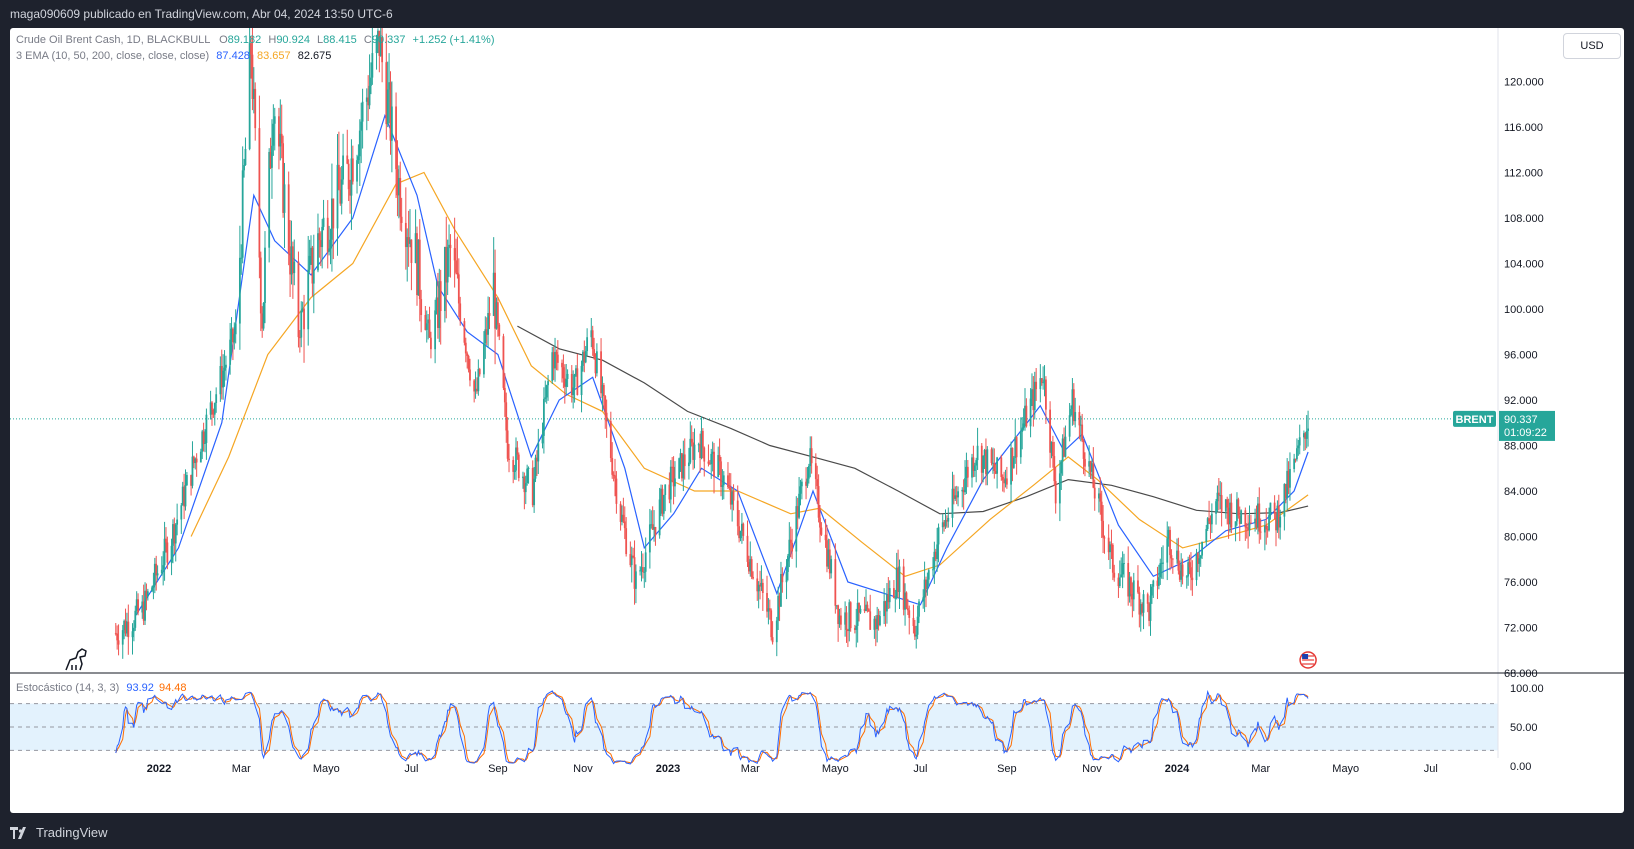 The height and width of the screenshot is (849, 1634). I want to click on ema200-line, so click(913, 420).